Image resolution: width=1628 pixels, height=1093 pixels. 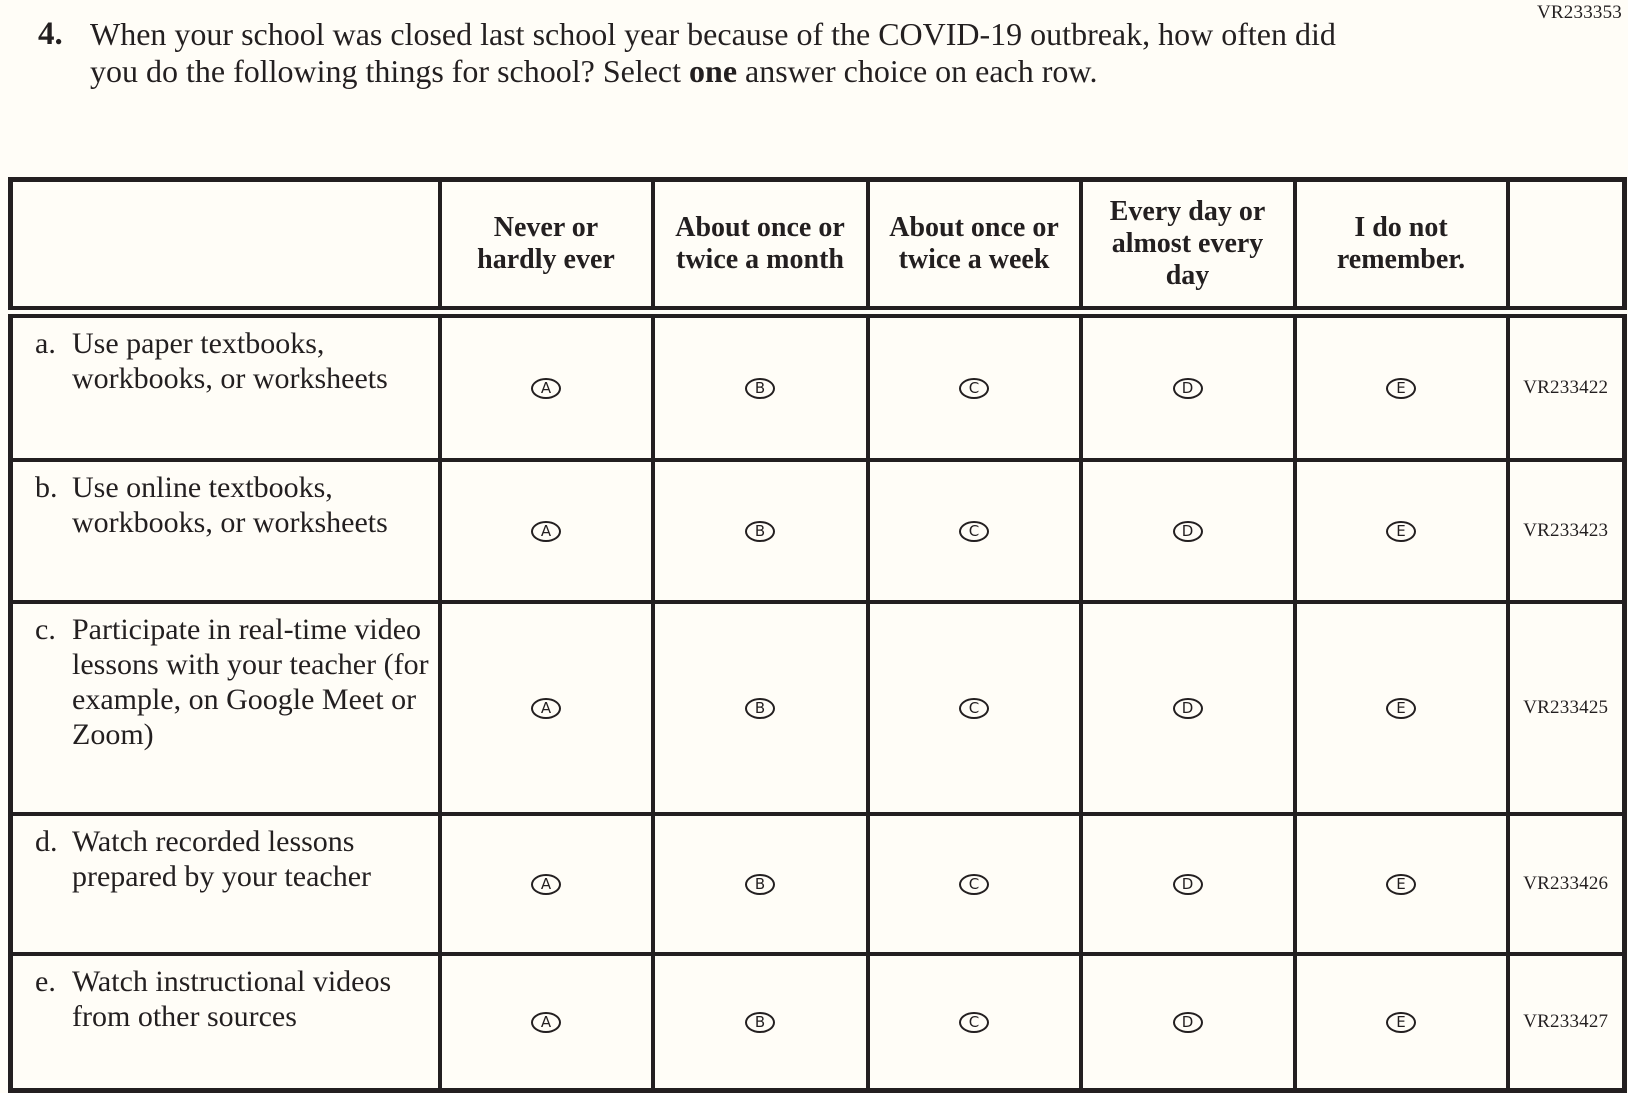 What do you see at coordinates (225, 247) in the screenshot?
I see `header-empty-label` at bounding box center [225, 247].